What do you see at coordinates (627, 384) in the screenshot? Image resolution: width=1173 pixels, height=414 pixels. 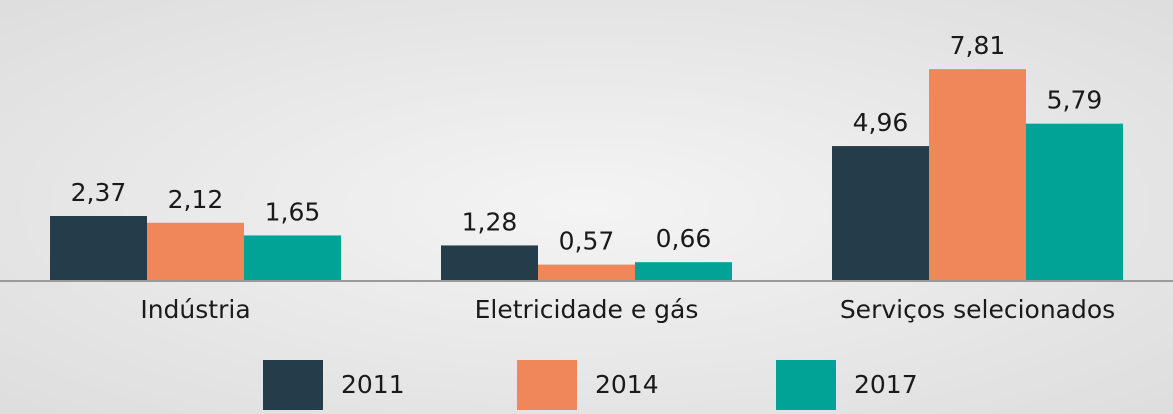 I see `legend-label: 2014` at bounding box center [627, 384].